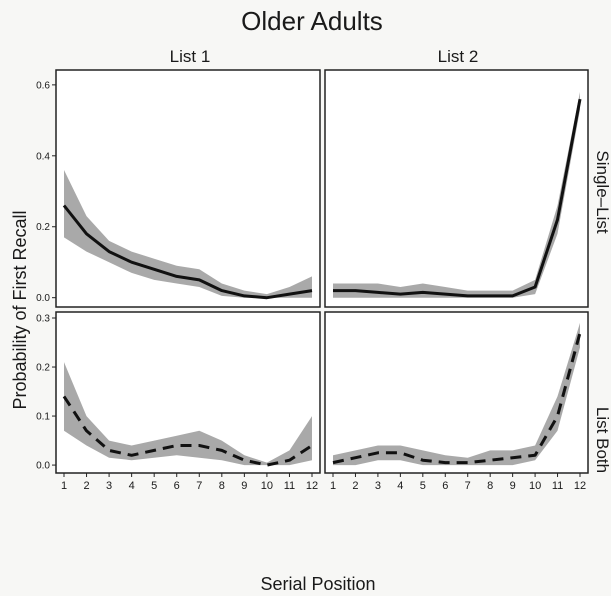 The width and height of the screenshot is (611, 596). I want to click on y-tick-label: 0.4, so click(43, 156).